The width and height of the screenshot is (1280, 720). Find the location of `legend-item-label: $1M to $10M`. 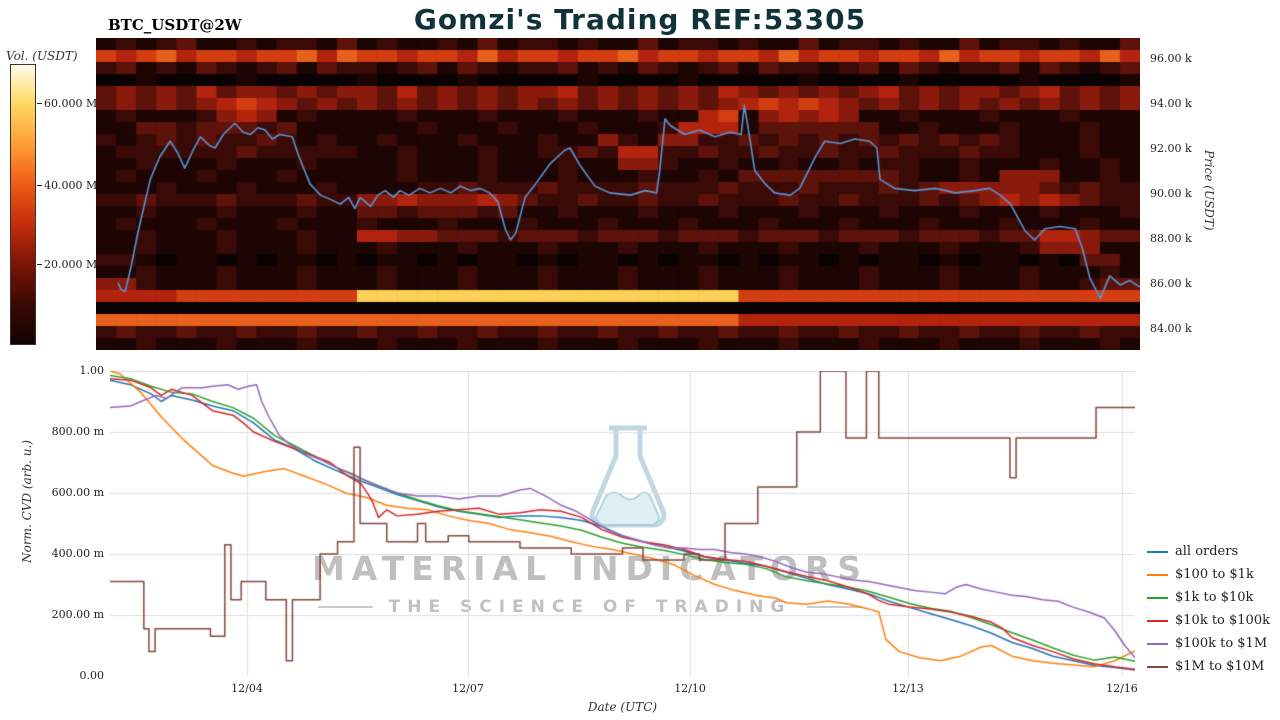

legend-item-label: $1M to $10M is located at coordinates (1220, 666).